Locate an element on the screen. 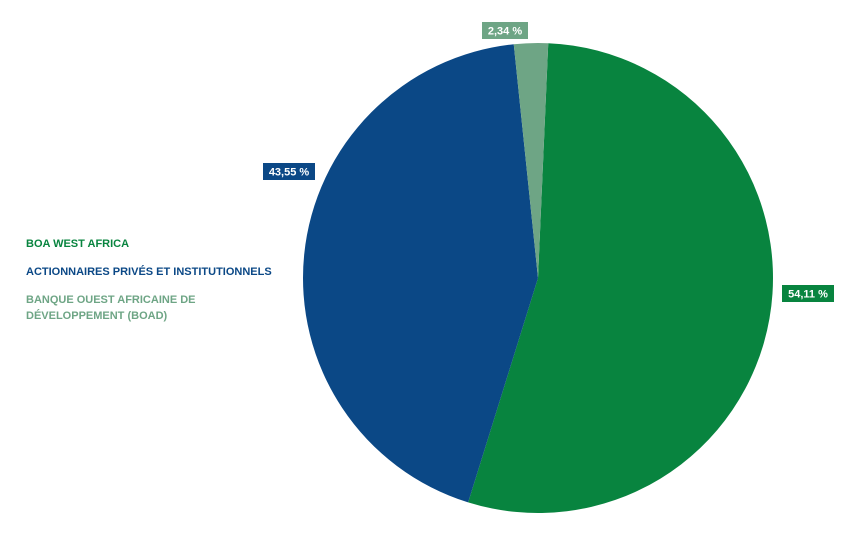 The image size is (860, 535). value-label-boa-west-africa: 54,11 % is located at coordinates (808, 293).